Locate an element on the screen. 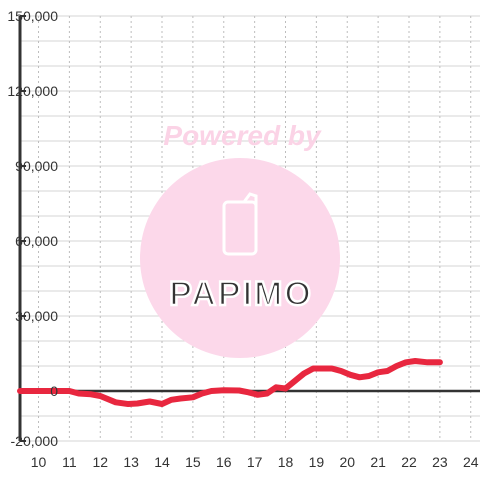 The height and width of the screenshot is (480, 480). x-tick-label: 14 is located at coordinates (162, 462).